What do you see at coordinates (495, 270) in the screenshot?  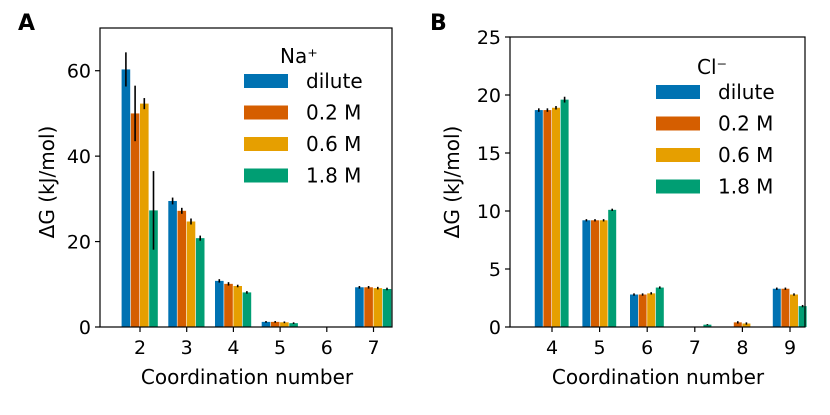 I see `y-tick-label: 5` at bounding box center [495, 270].